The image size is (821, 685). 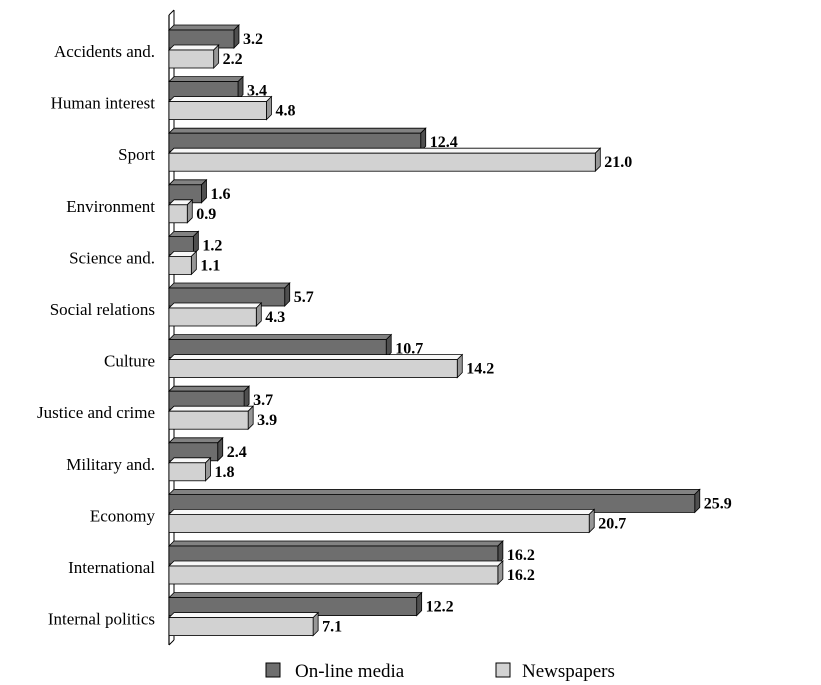 What do you see at coordinates (111, 567) in the screenshot?
I see `category-label: International` at bounding box center [111, 567].